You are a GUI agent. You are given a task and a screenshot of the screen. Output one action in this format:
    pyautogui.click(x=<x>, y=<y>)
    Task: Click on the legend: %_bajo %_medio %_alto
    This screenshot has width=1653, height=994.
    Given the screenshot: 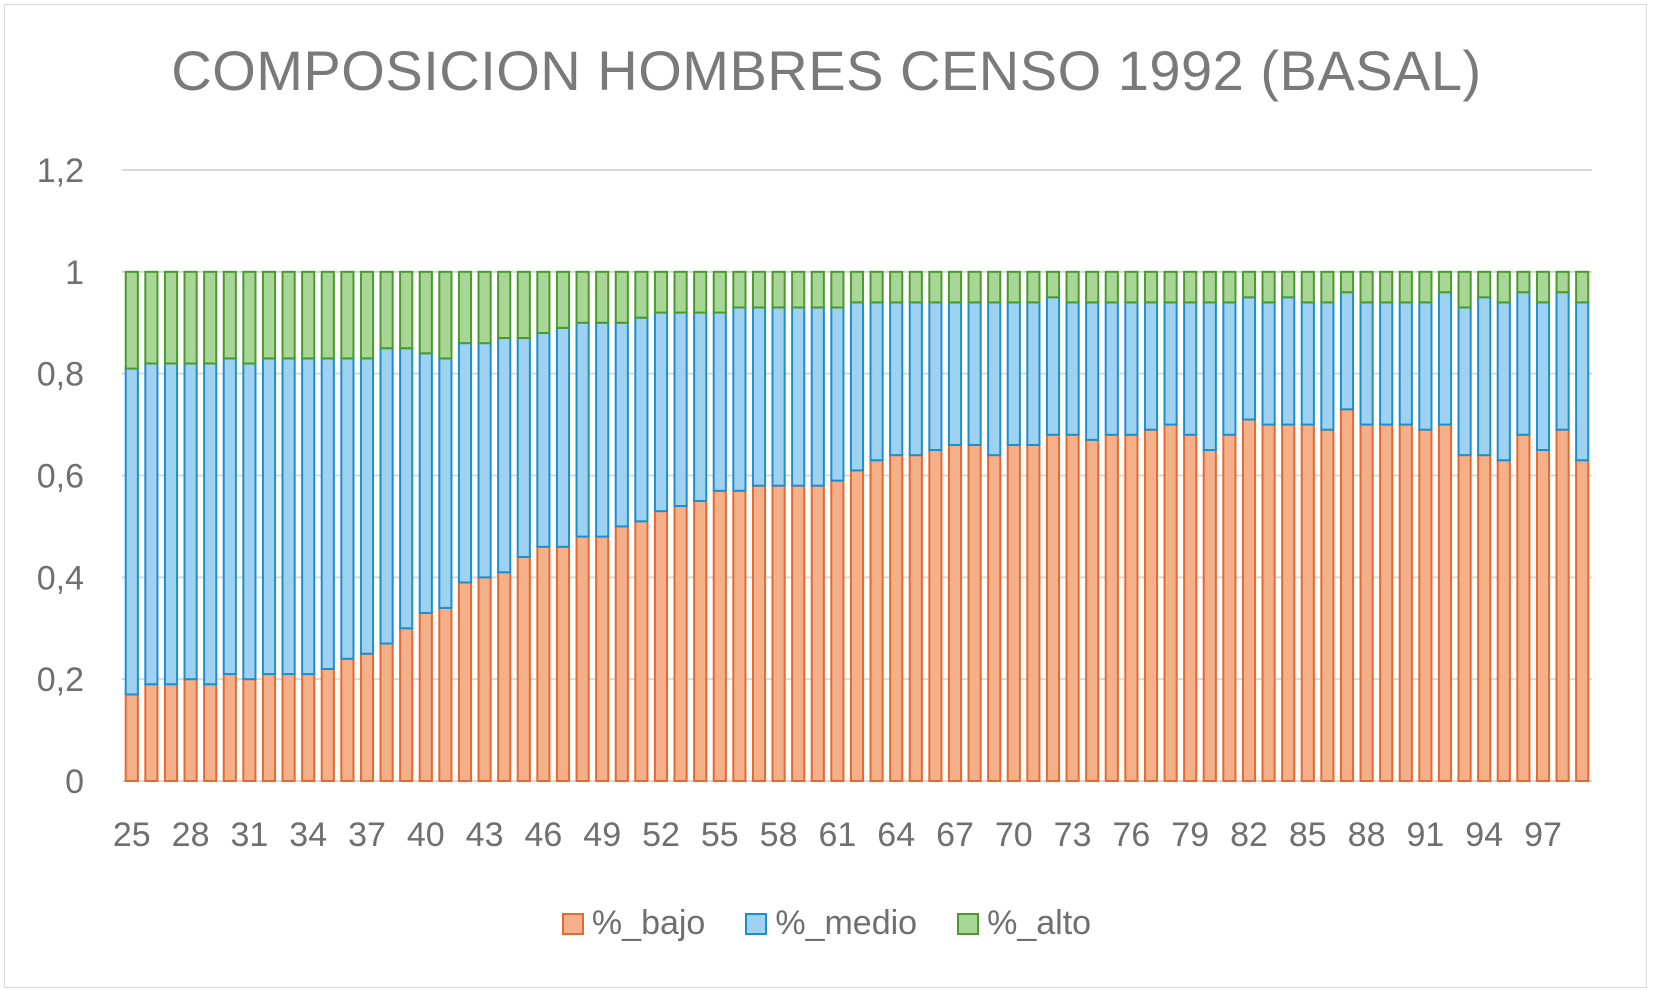 What is the action you would take?
    pyautogui.click(x=826, y=923)
    